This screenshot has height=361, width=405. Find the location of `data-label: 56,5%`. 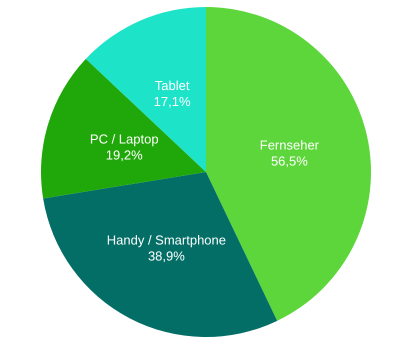

data-label: 56,5% is located at coordinates (289, 161).